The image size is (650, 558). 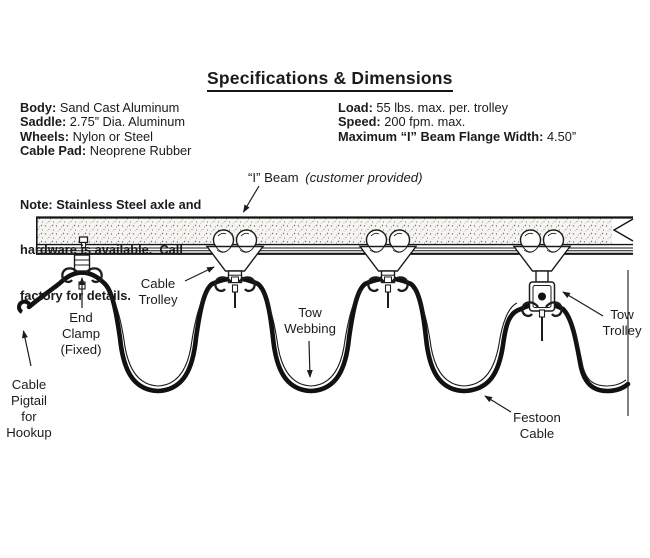 I want to click on spec-row-flange-width: Maximum “I” Beam Flange Width: 4.50”, so click(x=457, y=136).